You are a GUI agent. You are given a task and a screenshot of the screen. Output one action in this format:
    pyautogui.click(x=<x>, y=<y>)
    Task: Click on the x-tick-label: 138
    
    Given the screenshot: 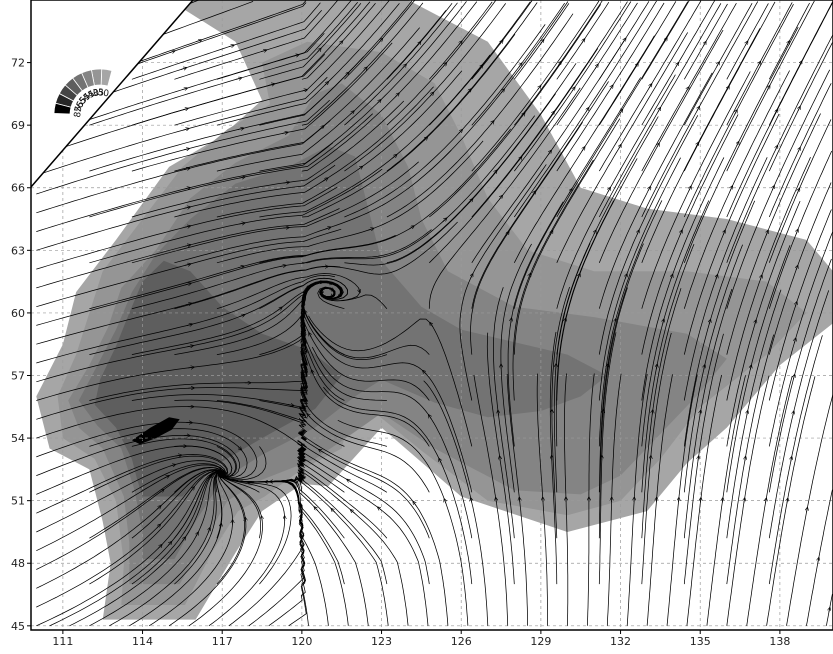 What is the action you would take?
    pyautogui.click(x=779, y=641)
    